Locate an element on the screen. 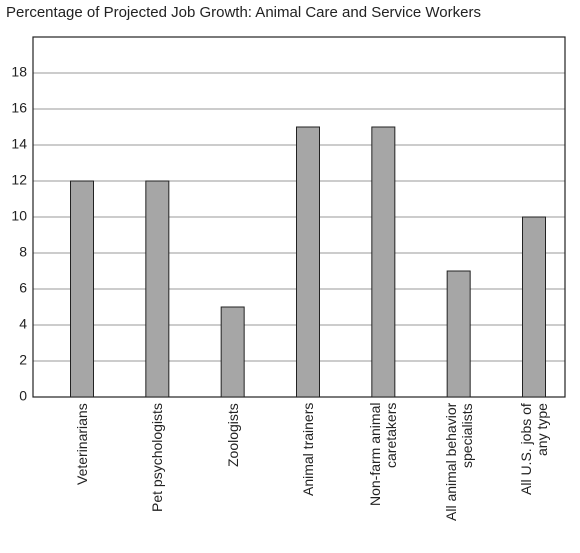  x-tick-label: Zoologists is located at coordinates (232, 435).